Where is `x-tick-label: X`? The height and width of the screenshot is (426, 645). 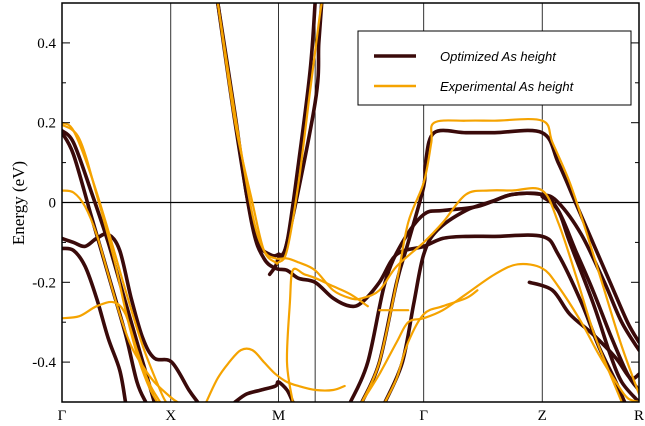 x-tick-label: X is located at coordinates (170, 416).